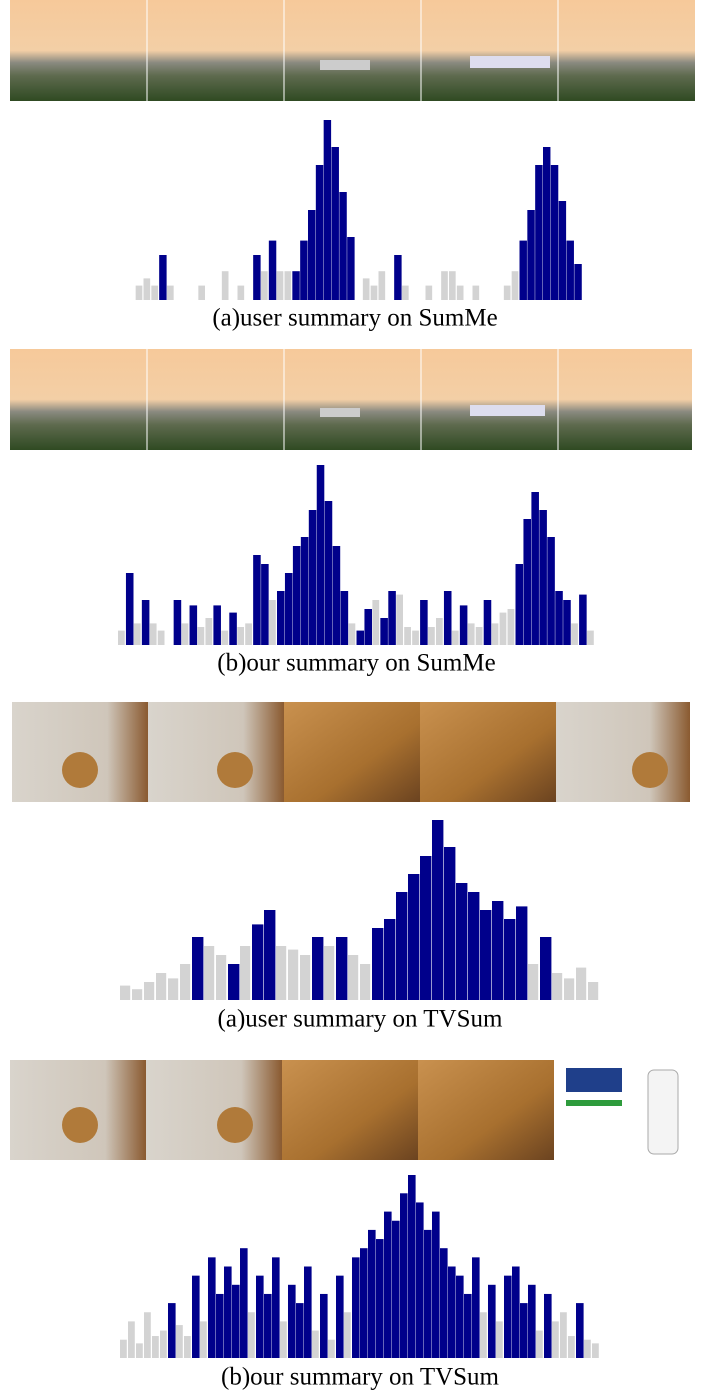 This screenshot has height=1395, width=715. I want to click on caption: (a)user summary on SumMe, so click(354, 318).